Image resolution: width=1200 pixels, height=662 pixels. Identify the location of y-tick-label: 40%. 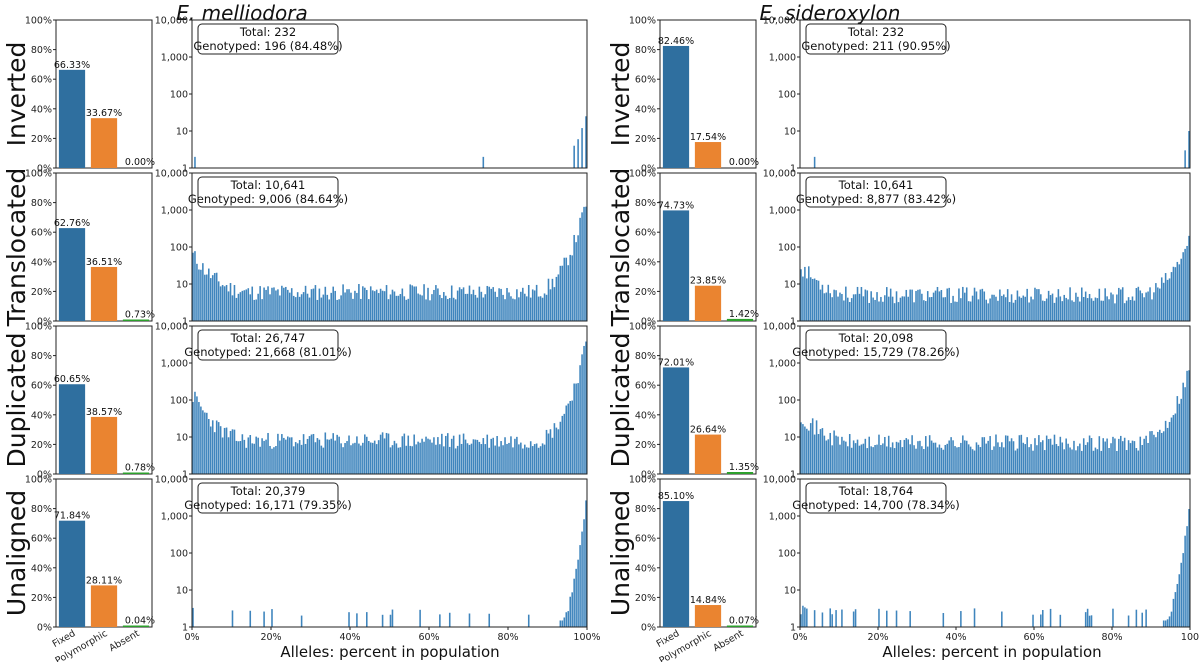
(645, 415).